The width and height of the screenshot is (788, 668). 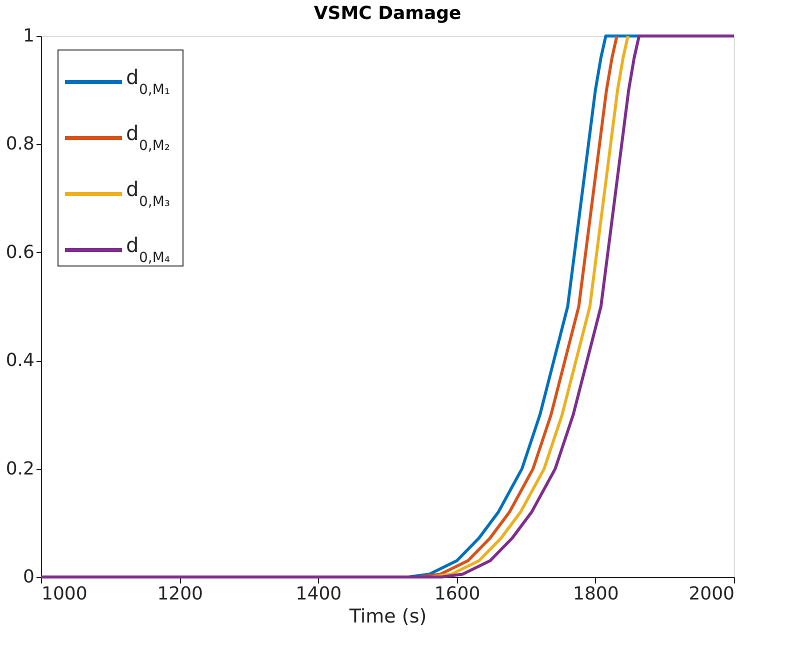 I want to click on y-tick-label: 0.6, so click(x=20, y=252).